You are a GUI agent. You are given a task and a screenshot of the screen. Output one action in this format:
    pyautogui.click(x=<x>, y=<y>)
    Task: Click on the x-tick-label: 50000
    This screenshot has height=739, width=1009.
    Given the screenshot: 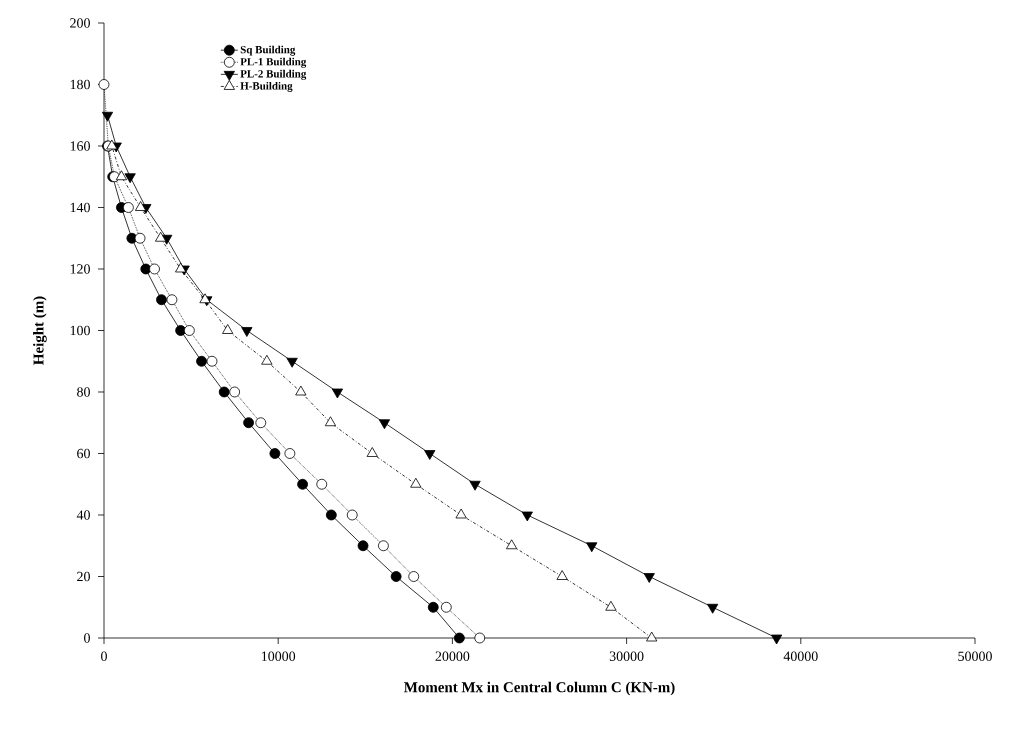 What is the action you would take?
    pyautogui.click(x=975, y=656)
    